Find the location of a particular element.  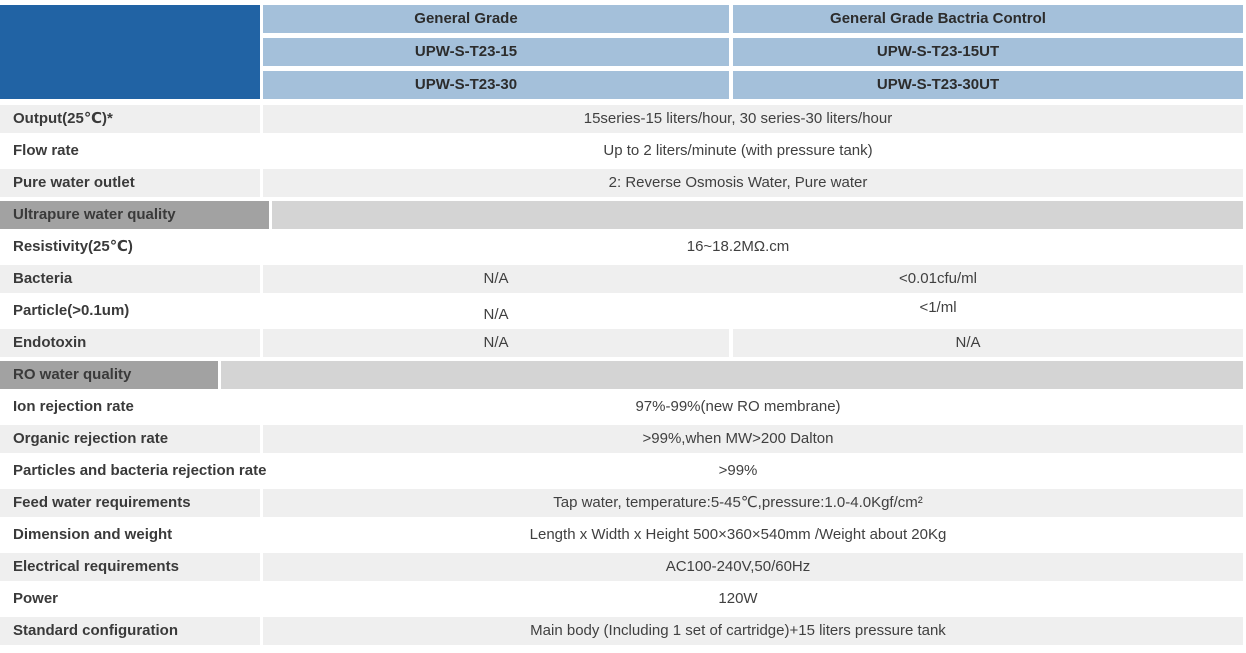

row-label: Feed water requirements is located at coordinates (130, 503).